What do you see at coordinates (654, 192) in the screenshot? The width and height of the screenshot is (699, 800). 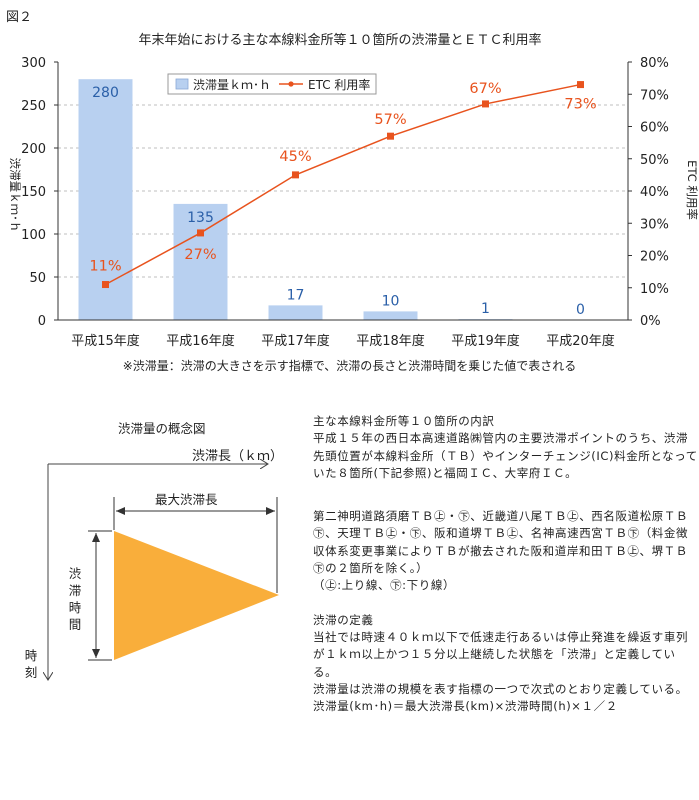 I see `y2-tick-label: 40%` at bounding box center [654, 192].